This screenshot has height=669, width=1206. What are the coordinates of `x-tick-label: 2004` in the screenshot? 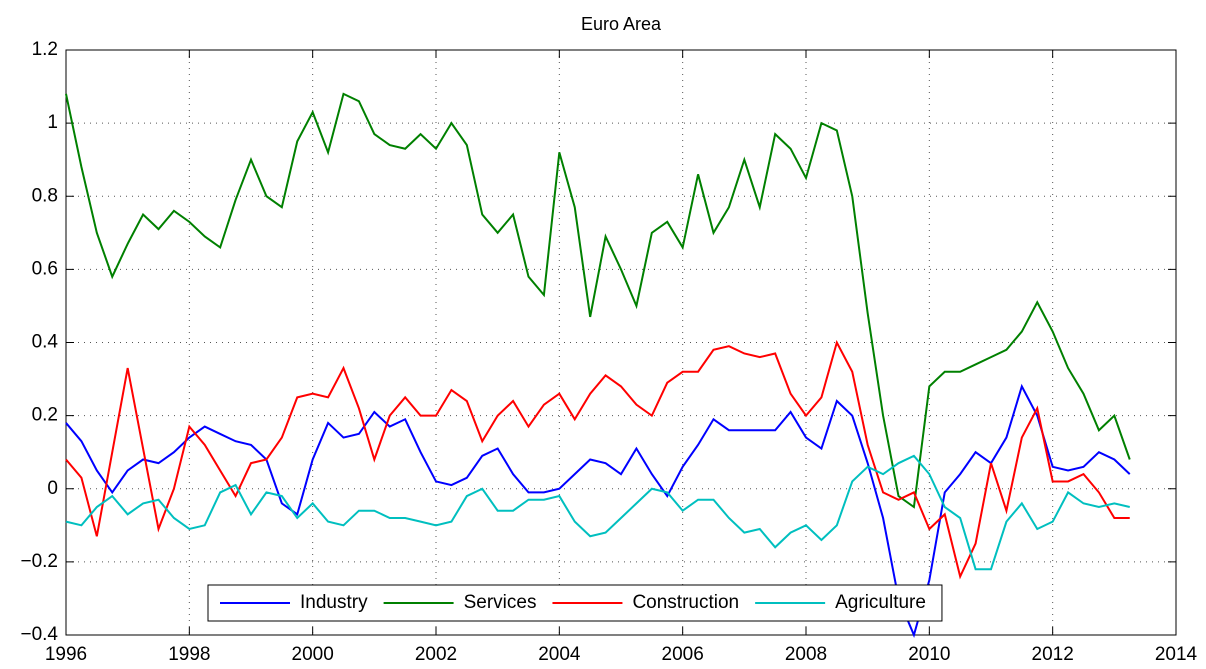 It's located at (559, 654).